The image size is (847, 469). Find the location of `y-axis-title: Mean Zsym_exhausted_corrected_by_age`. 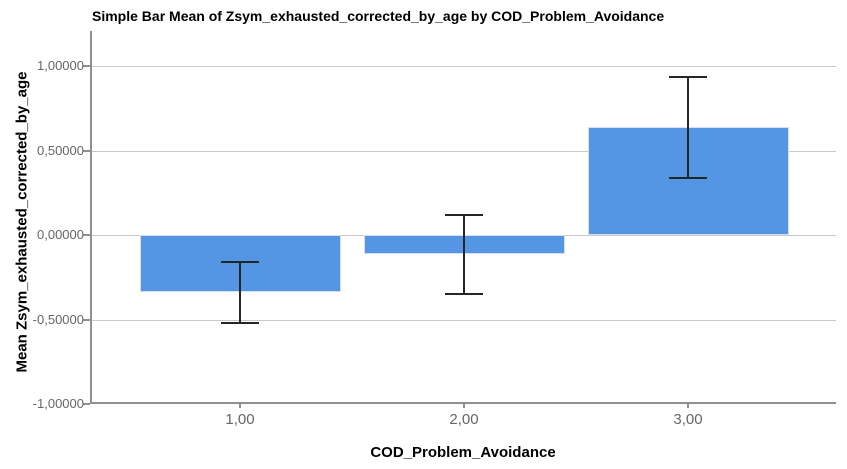

y-axis-title: Mean Zsym_exhausted_corrected_by_age is located at coordinates (22, 222).